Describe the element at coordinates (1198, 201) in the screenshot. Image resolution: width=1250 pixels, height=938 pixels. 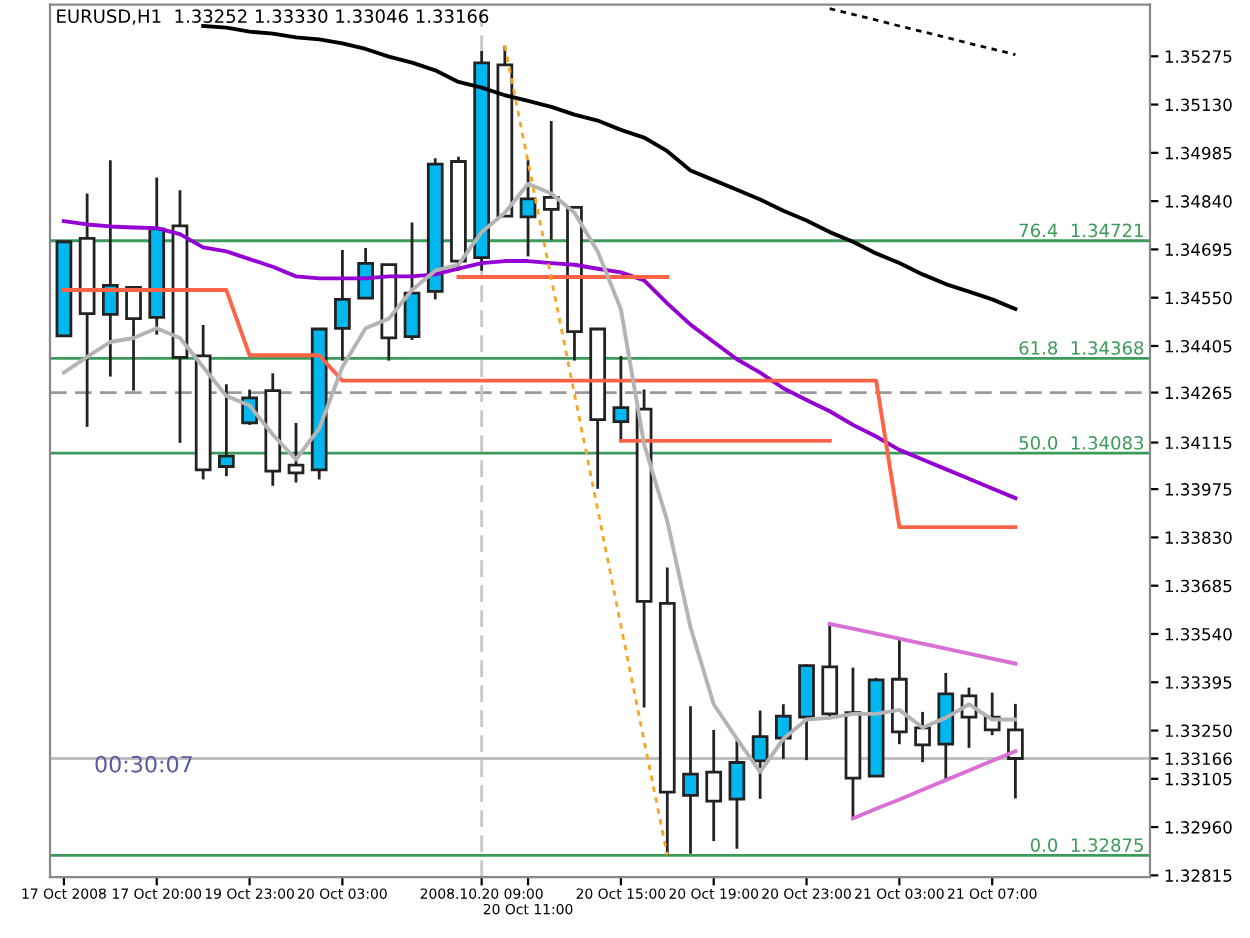
I see `y-tick-label: 1.34840` at that location.